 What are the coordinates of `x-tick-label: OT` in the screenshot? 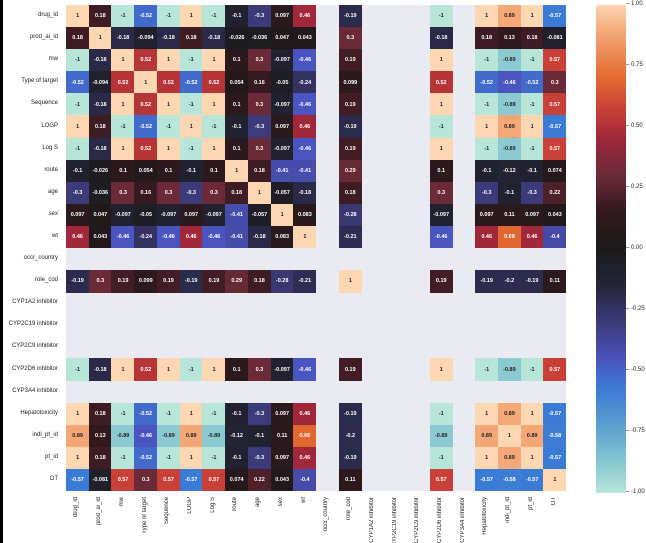 It's located at (553, 501).